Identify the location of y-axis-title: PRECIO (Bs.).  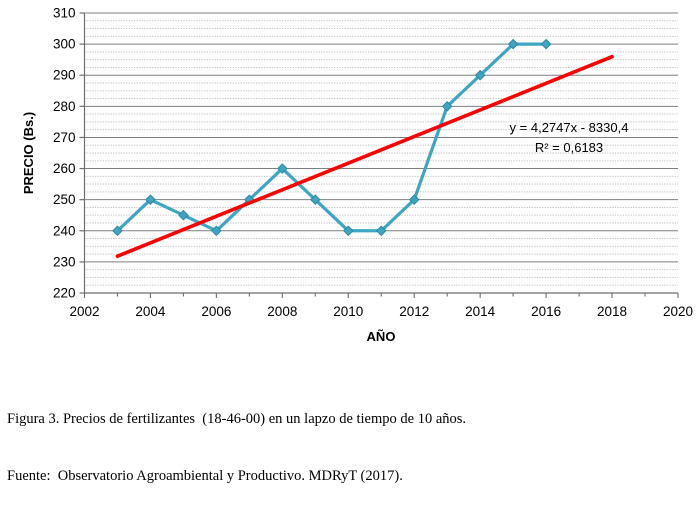
(28, 153).